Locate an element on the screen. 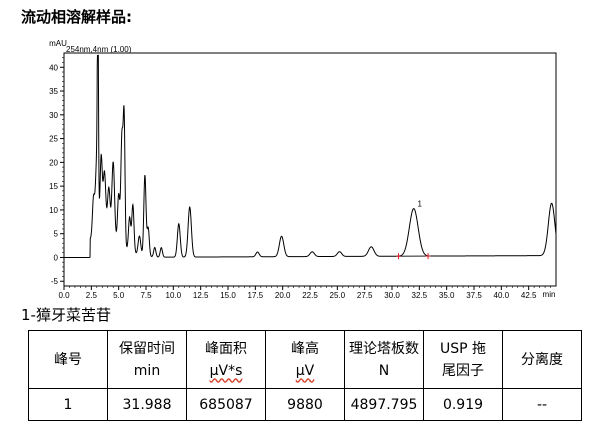 Image resolution: width=590 pixels, height=434 pixels. peak-caption: 1-獐牙菜苦苷 is located at coordinates (66, 315).